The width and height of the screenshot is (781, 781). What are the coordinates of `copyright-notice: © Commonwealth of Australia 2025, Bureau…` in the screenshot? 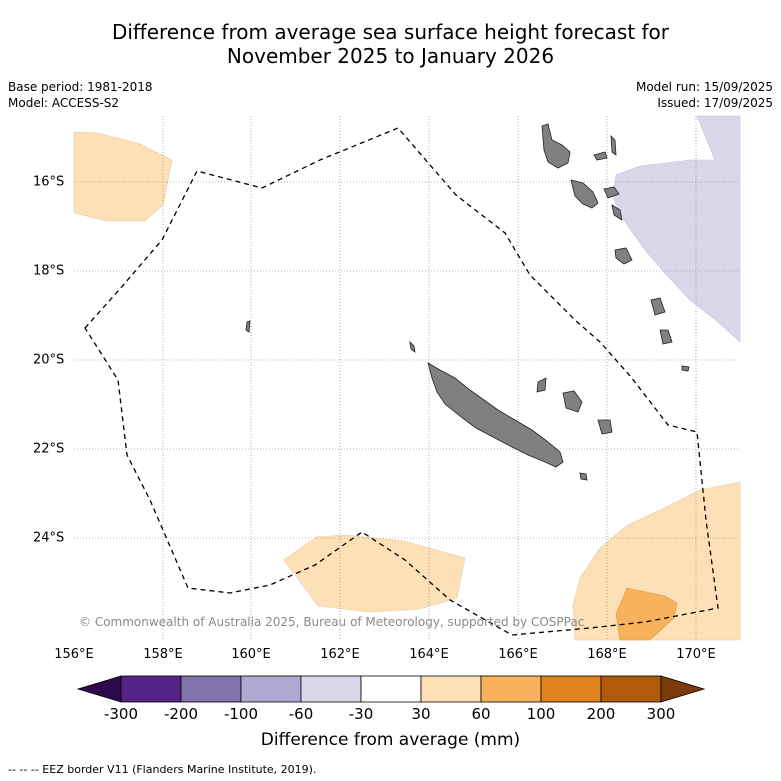 It's located at (332, 622).